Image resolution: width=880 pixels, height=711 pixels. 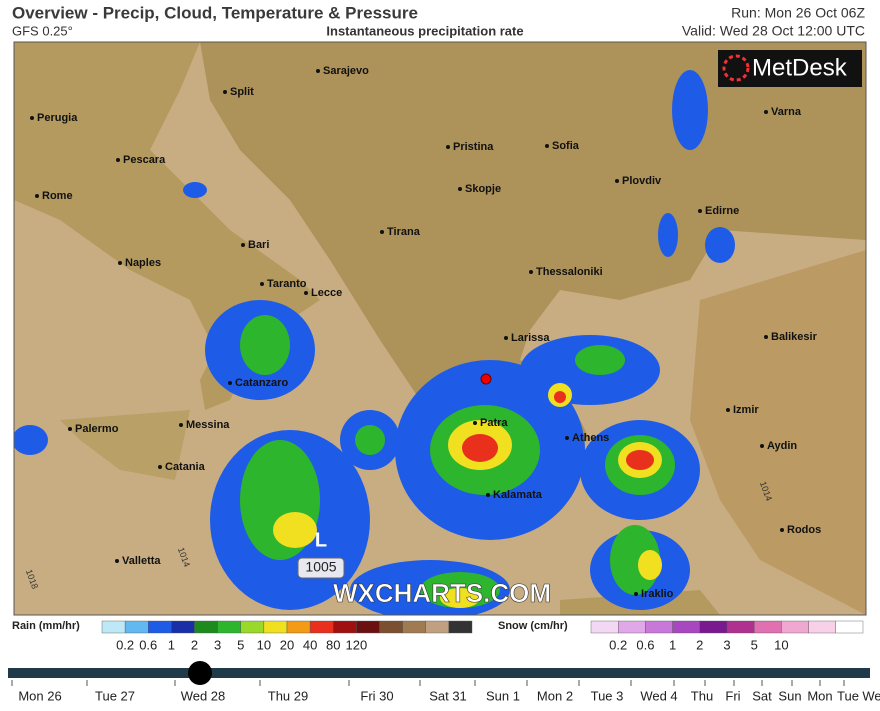 I want to click on city-label: Edirne, so click(x=722, y=211).